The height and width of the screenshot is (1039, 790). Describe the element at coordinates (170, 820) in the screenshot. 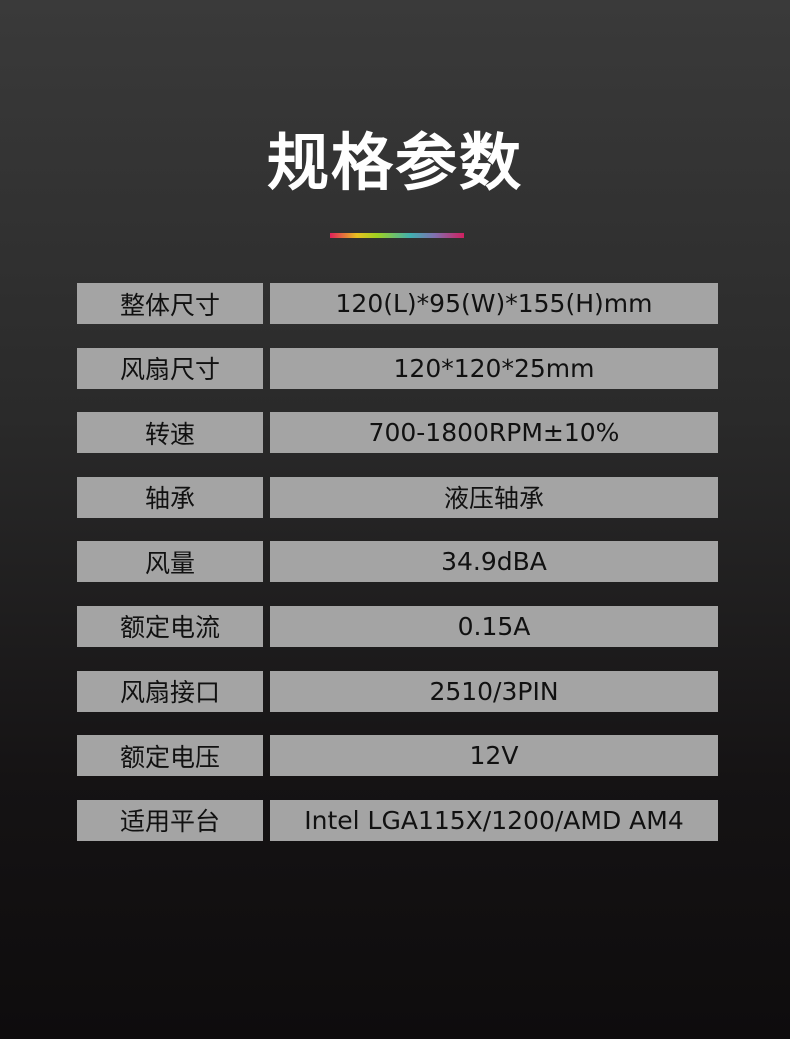

I see `spec-label: 适用平台` at that location.